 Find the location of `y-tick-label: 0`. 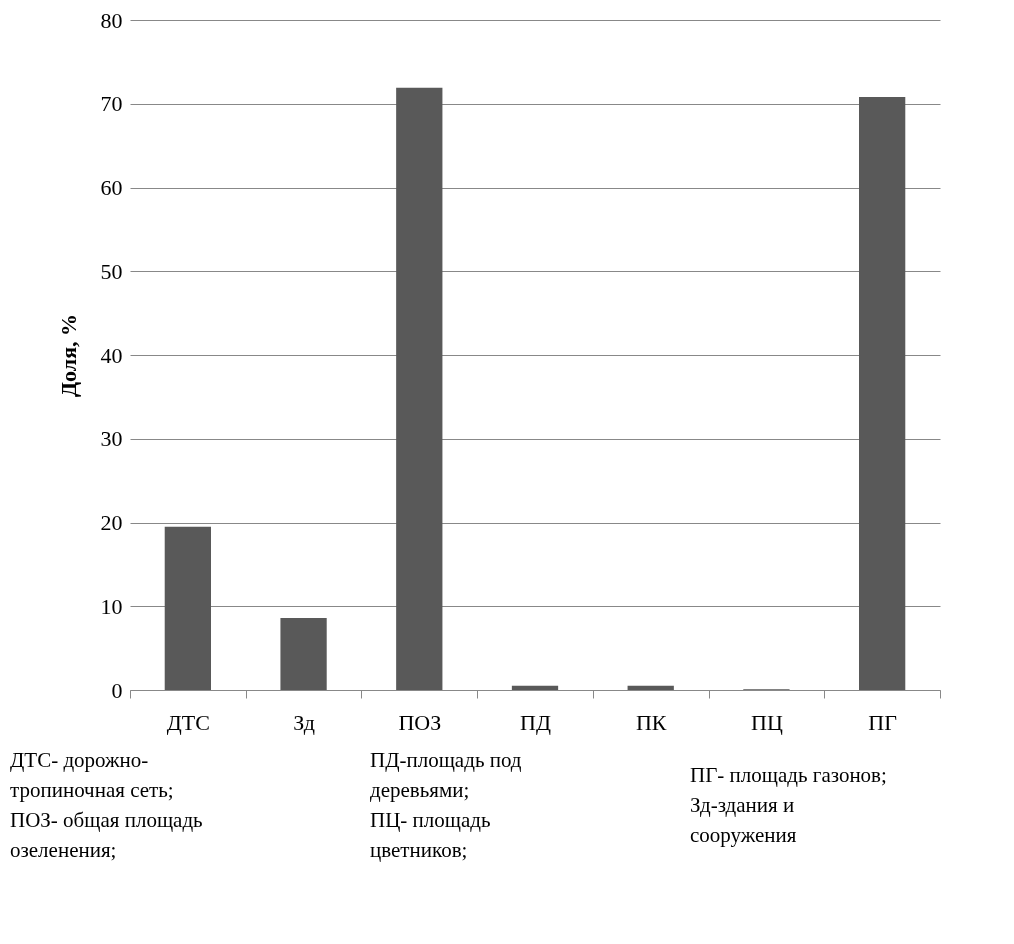

y-tick-label: 0 is located at coordinates (117, 690).